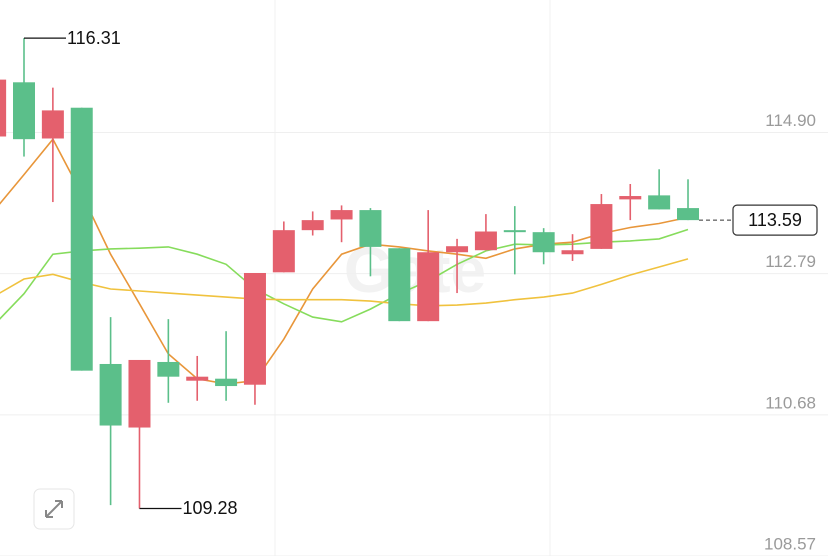 The width and height of the screenshot is (828, 556). I want to click on price-tag, so click(775, 220).